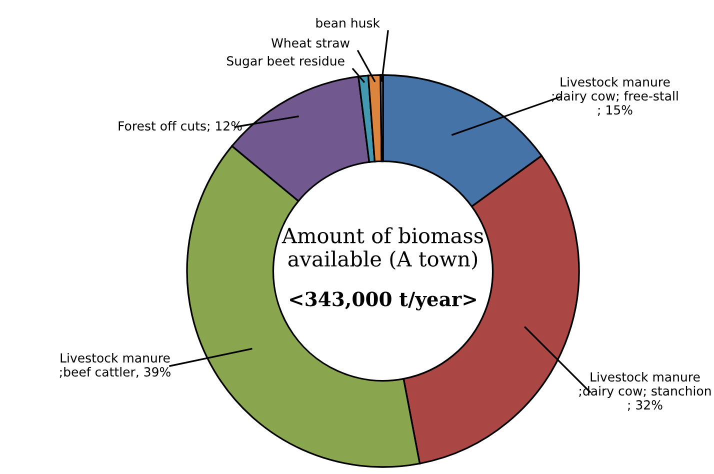 Image resolution: width=714 pixels, height=474 pixels. What do you see at coordinates (615, 90) in the screenshot?
I see `slice-label: Livestock manure ;dairy cow; free-stall` at bounding box center [615, 90].